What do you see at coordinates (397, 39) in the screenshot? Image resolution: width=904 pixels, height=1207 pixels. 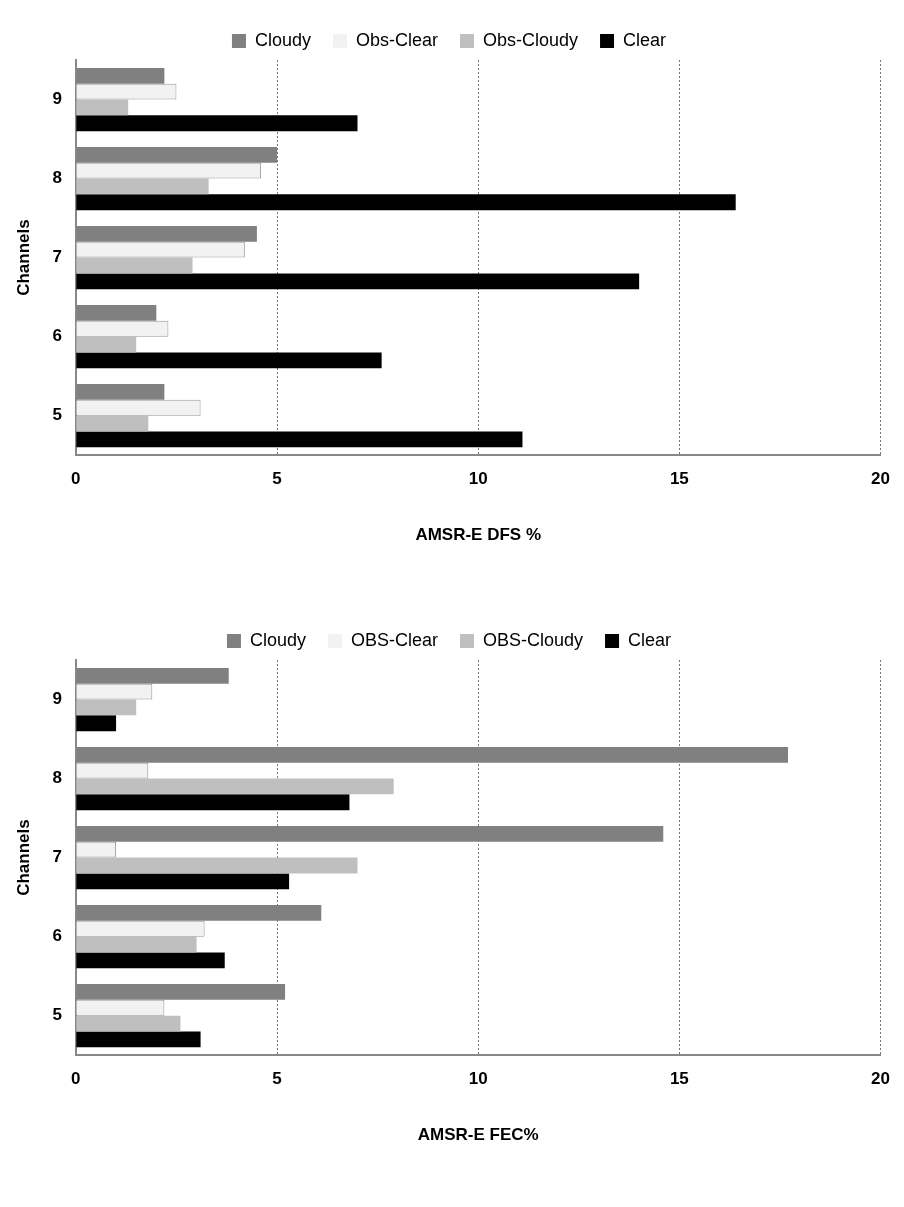 I see `legend-label: Obs-Clear` at bounding box center [397, 39].